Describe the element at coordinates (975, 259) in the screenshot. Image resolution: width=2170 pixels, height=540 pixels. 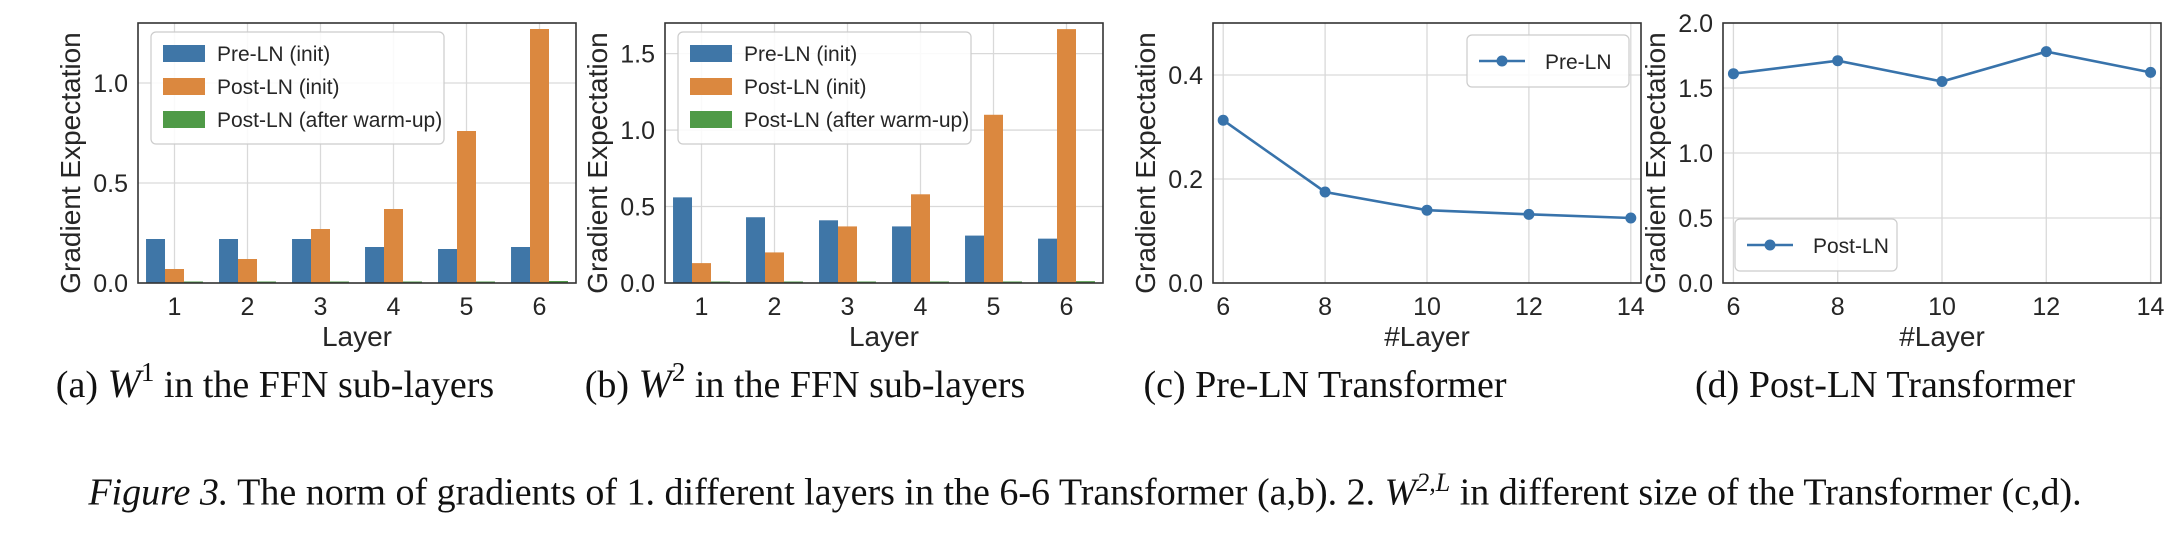
I see `bar-pre-ln-init--layer-5` at that location.